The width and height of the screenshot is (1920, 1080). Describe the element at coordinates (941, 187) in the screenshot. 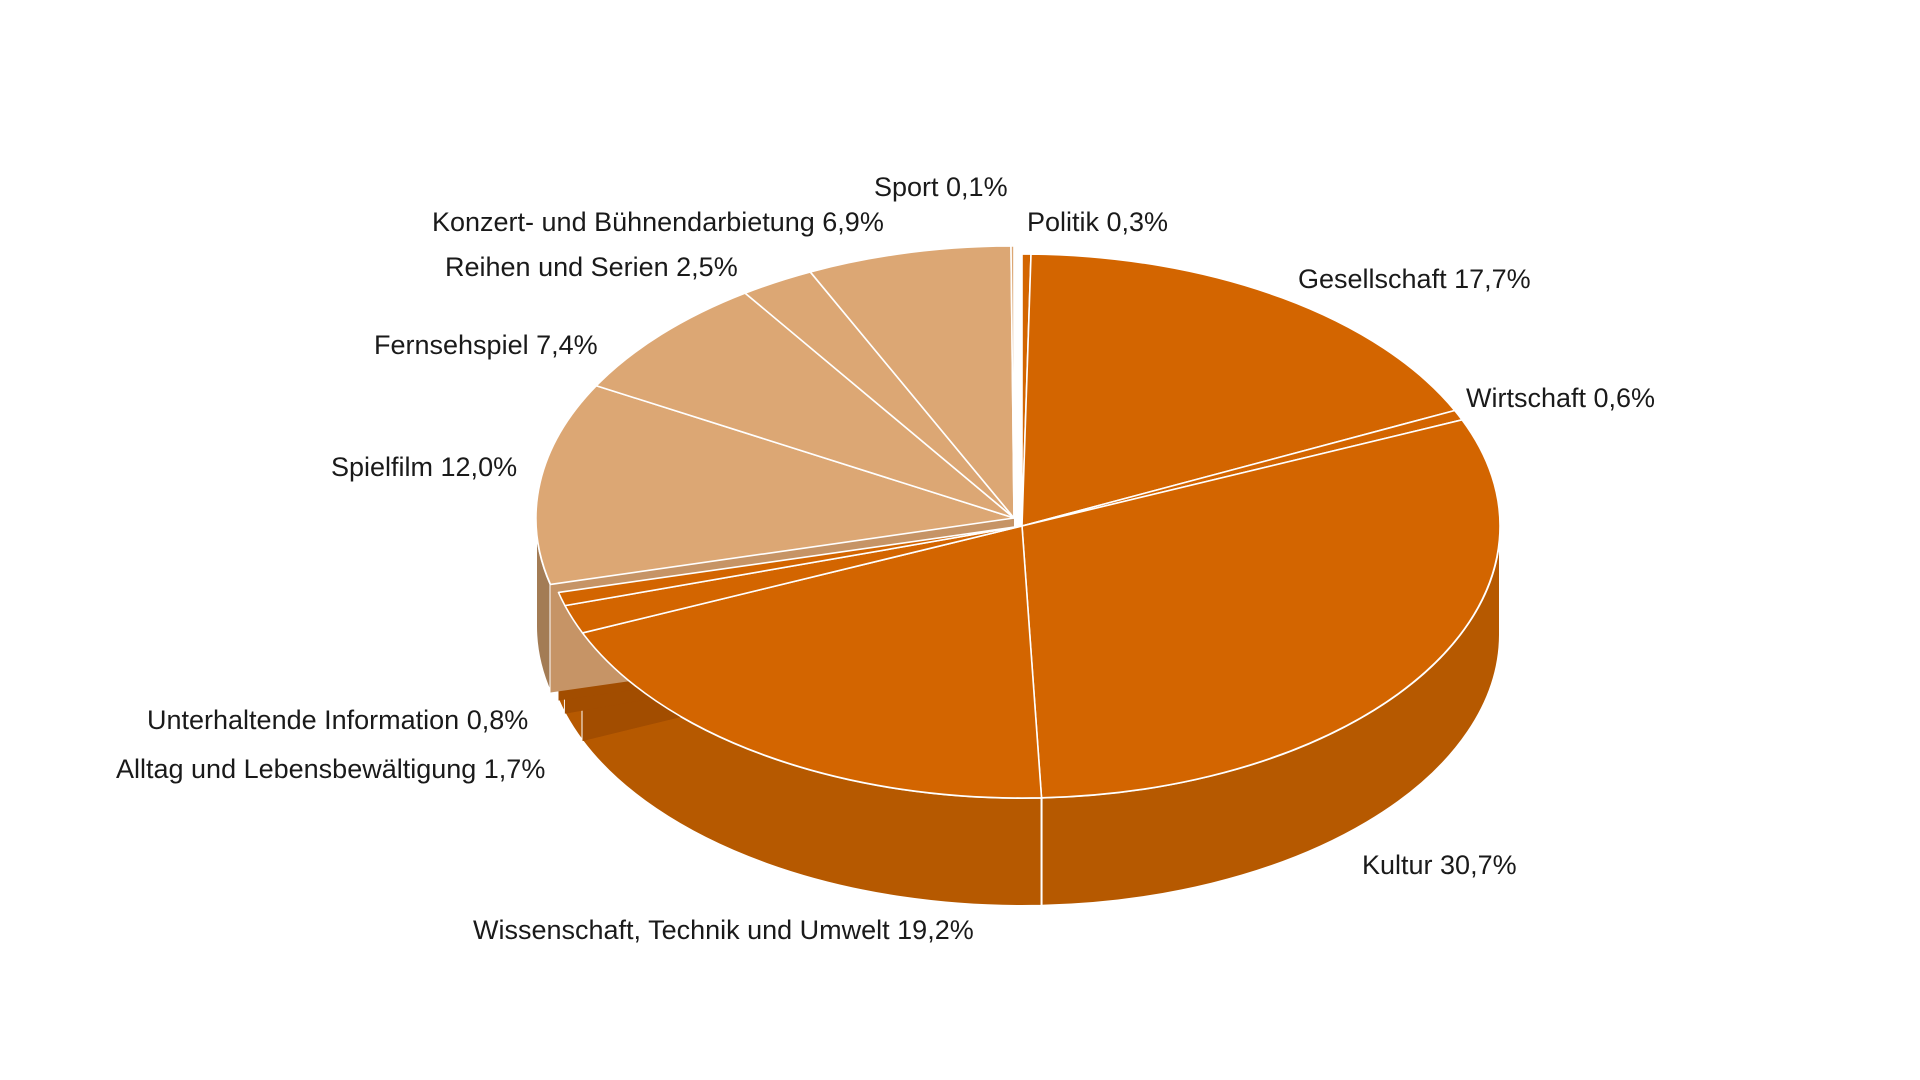

I see `label-sport: Sport 0,1%` at that location.